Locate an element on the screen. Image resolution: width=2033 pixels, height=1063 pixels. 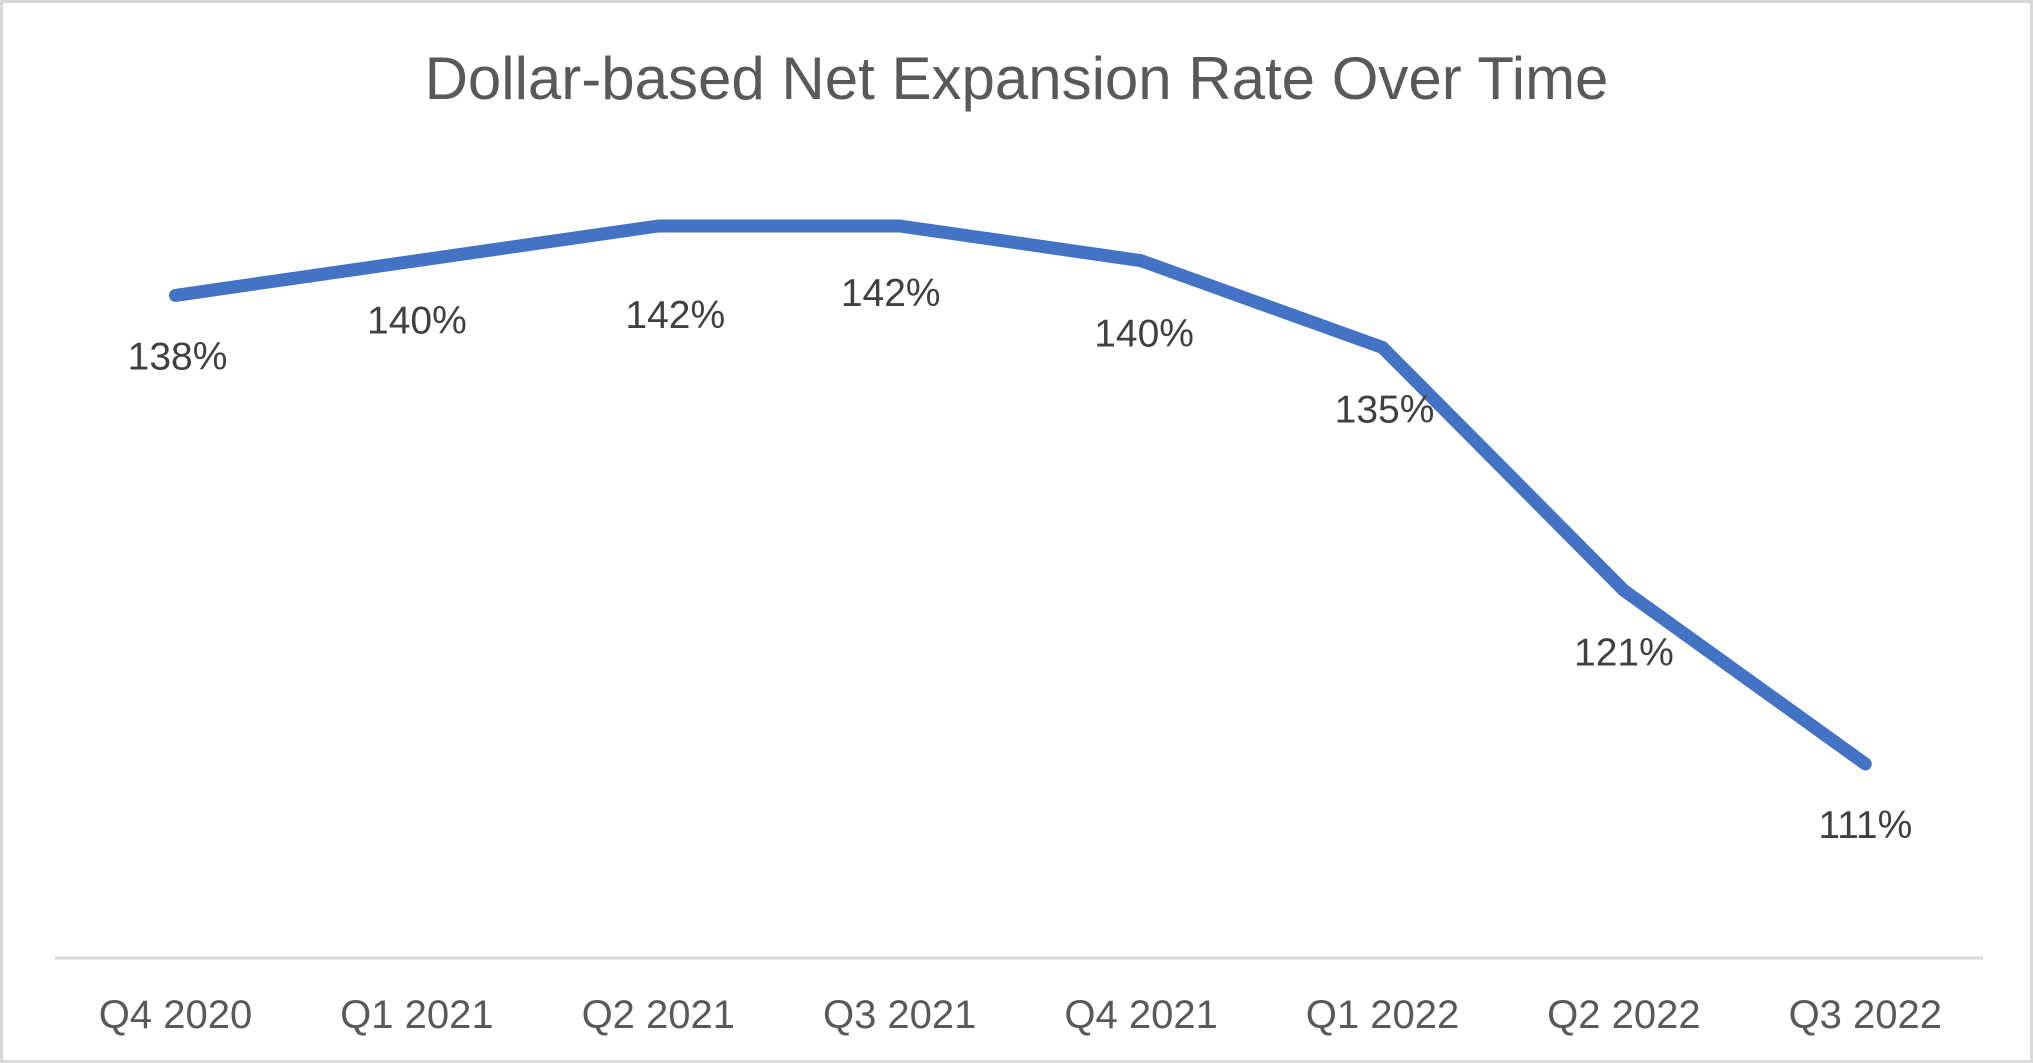
x-axis-tick-label-q2-2022: Q2 2022 is located at coordinates (1623, 1015).